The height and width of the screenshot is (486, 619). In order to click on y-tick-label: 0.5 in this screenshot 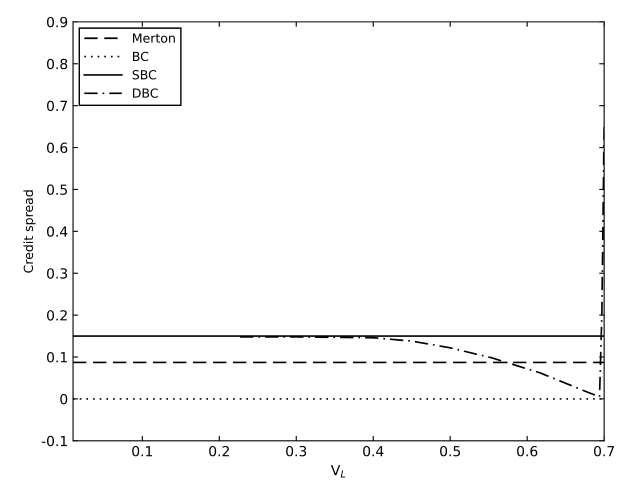, I will do `click(57, 189)`.